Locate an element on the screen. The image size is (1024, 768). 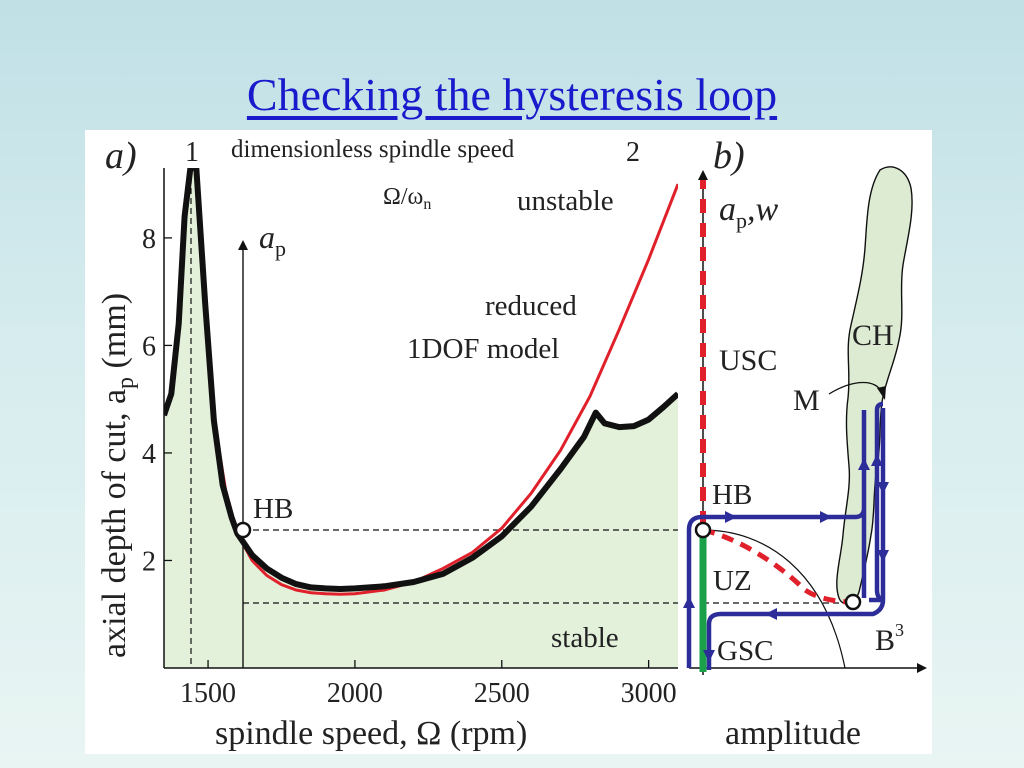
x-axis-ticks: 1500 2000 2500 3000 is located at coordinates (428, 684).